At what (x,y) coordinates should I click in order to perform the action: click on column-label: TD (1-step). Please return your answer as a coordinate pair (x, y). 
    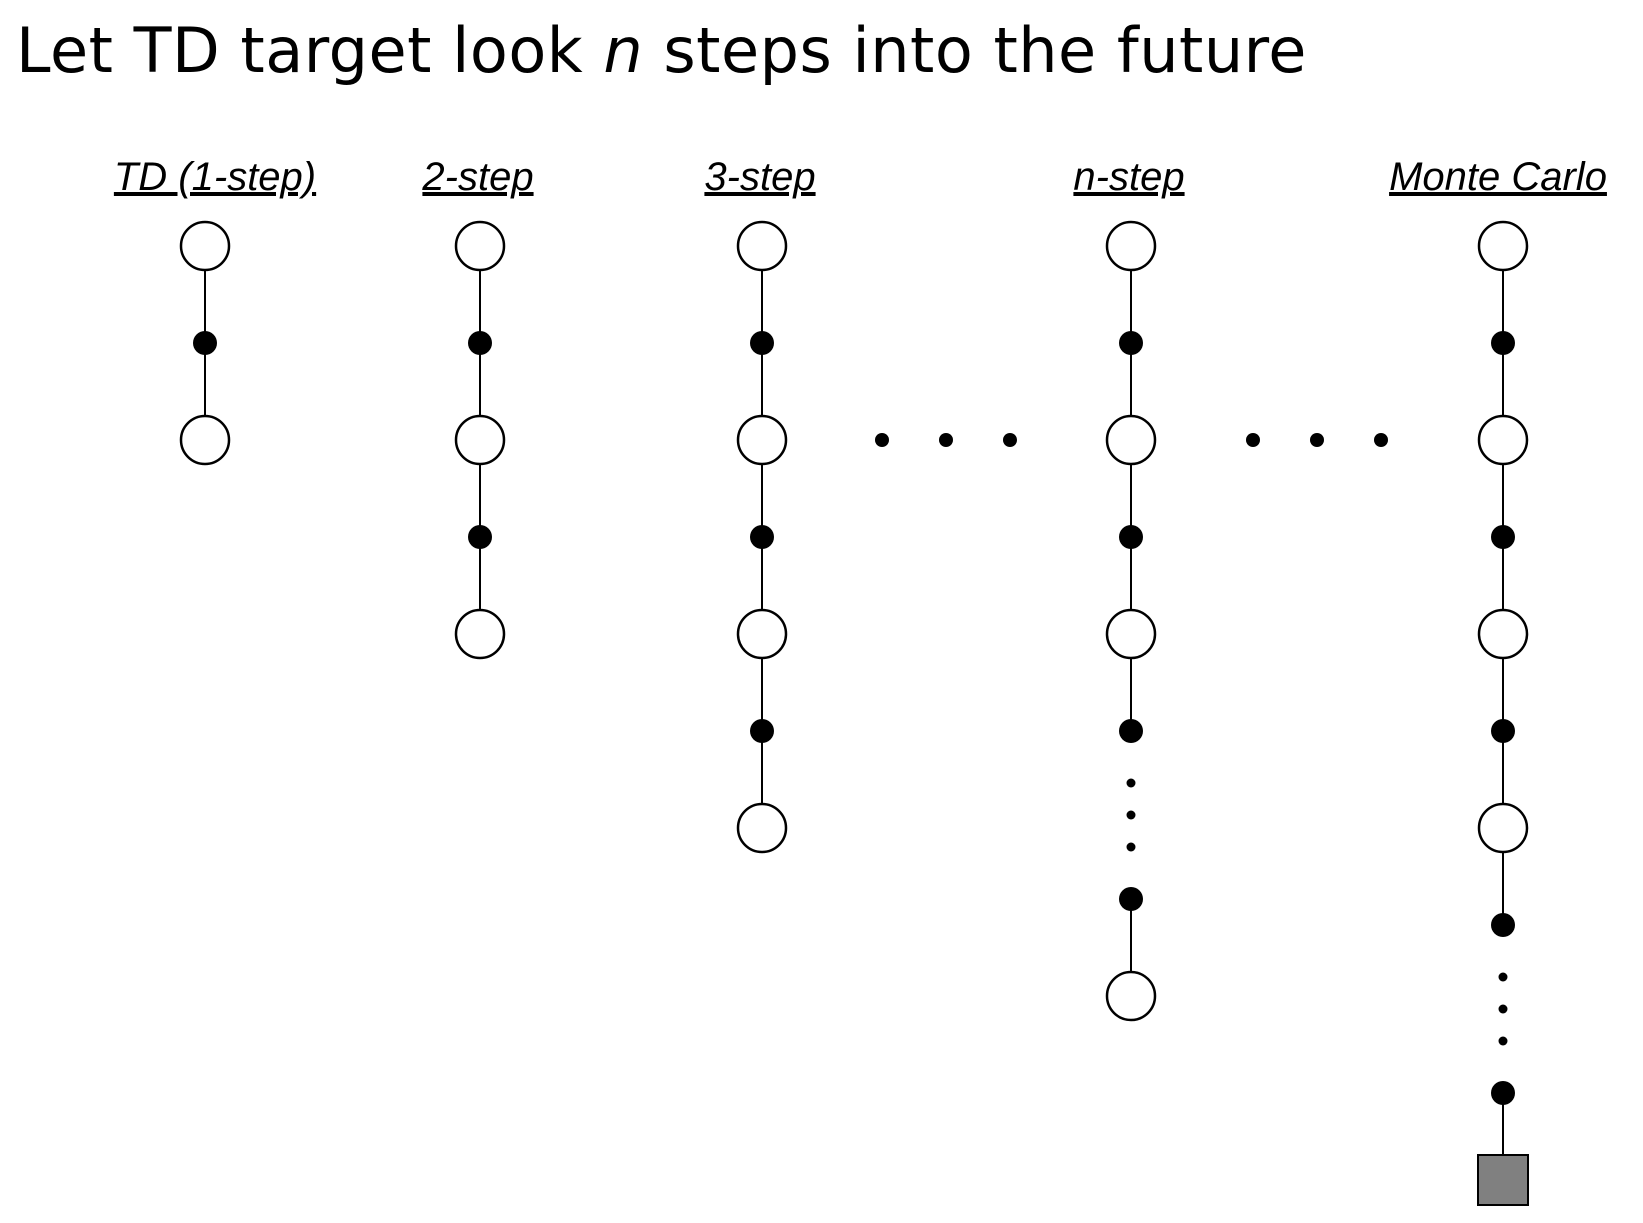
    Looking at the image, I should click on (215, 177).